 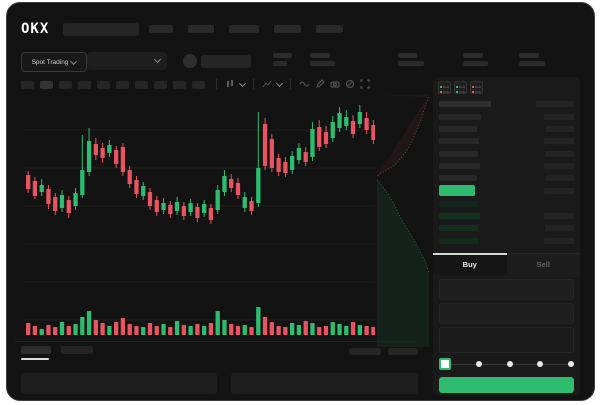 I want to click on depth-chart, so click(x=403, y=221).